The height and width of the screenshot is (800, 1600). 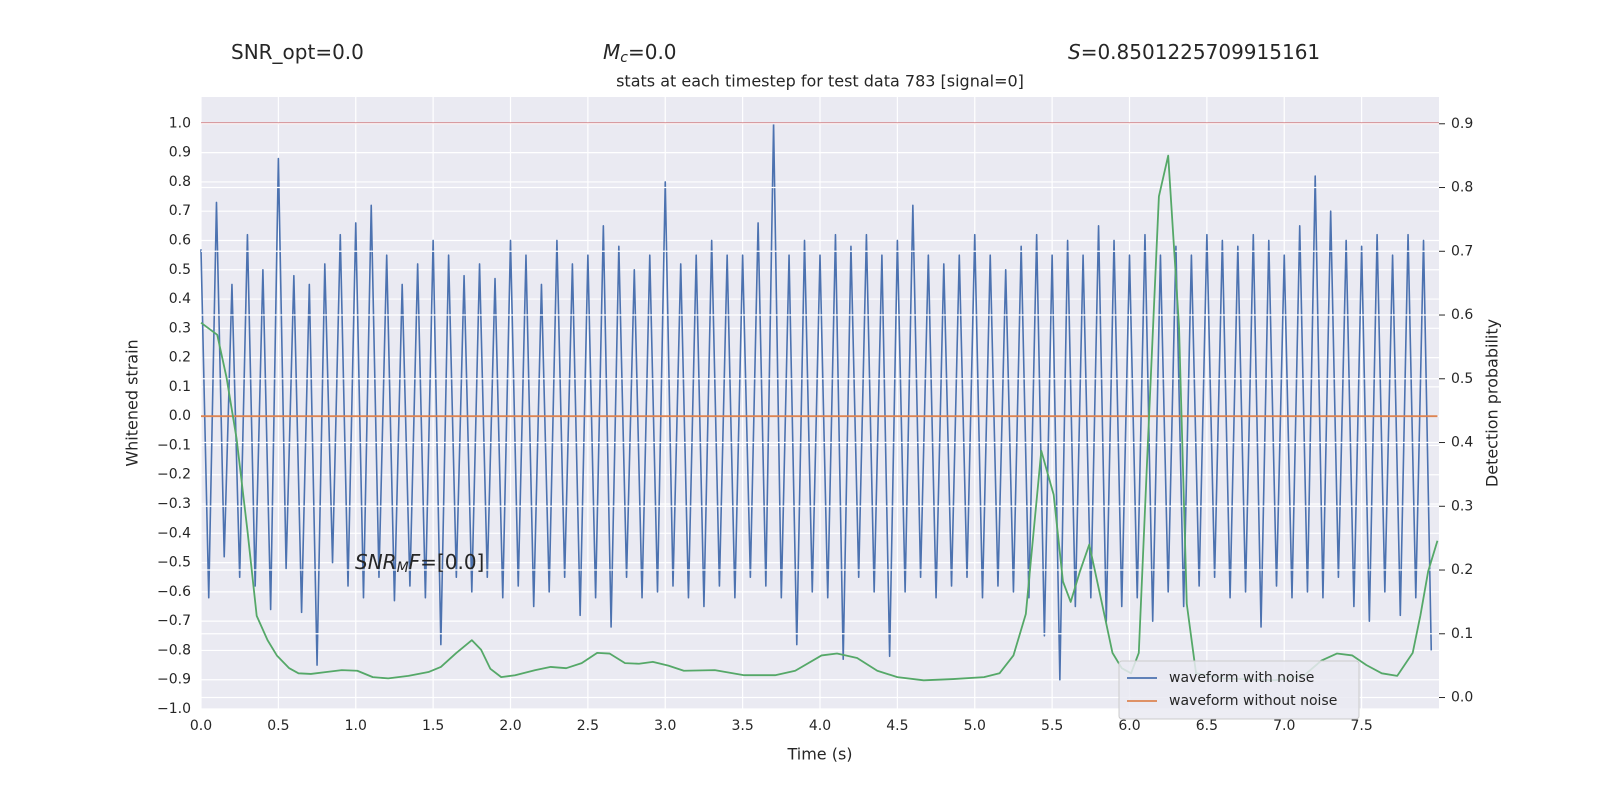 What do you see at coordinates (1052, 726) in the screenshot?
I see `x-tick-label: 5.5` at bounding box center [1052, 726].